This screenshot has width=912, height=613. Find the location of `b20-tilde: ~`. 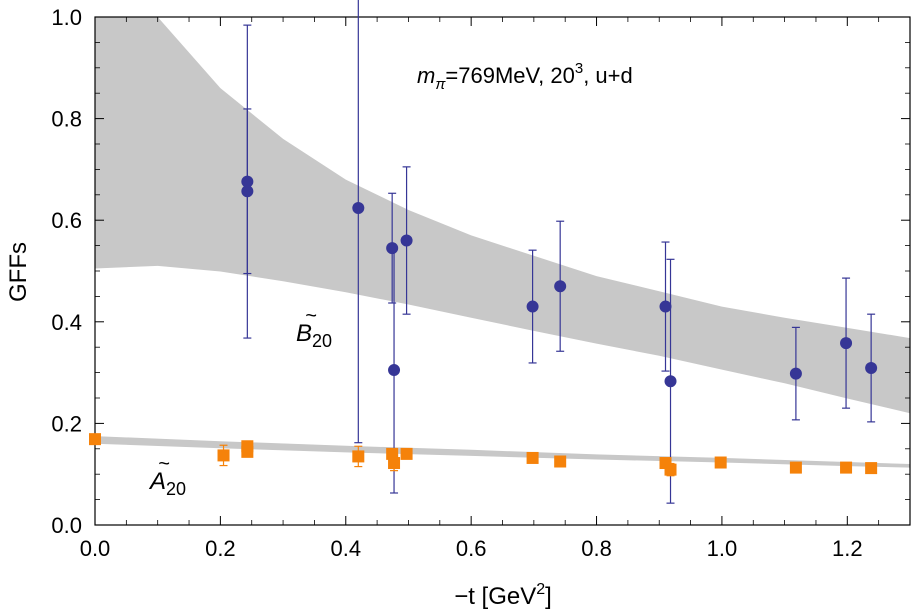

b20-tilde: ~ is located at coordinates (311, 316).